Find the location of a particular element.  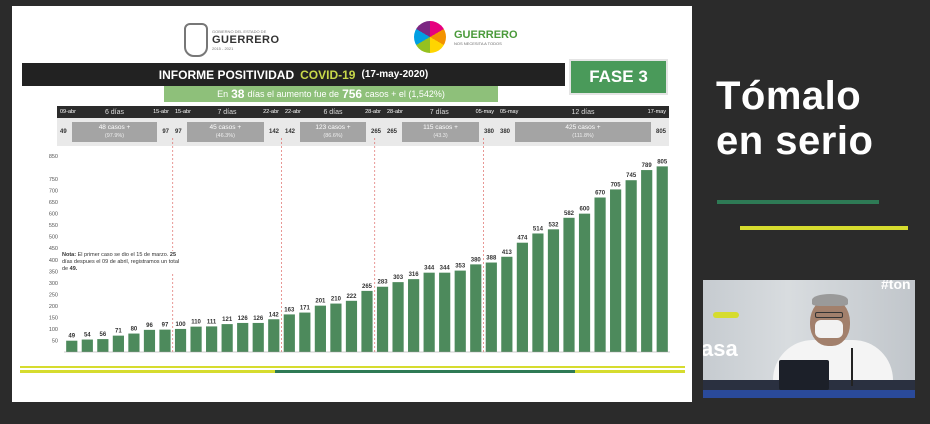

period-increase: 48 casos + (97.9%) is located at coordinates (114, 132).